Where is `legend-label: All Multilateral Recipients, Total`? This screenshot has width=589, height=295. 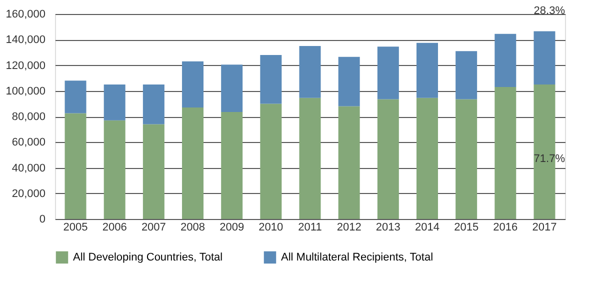 legend-label: All Multilateral Recipients, Total is located at coordinates (357, 257).